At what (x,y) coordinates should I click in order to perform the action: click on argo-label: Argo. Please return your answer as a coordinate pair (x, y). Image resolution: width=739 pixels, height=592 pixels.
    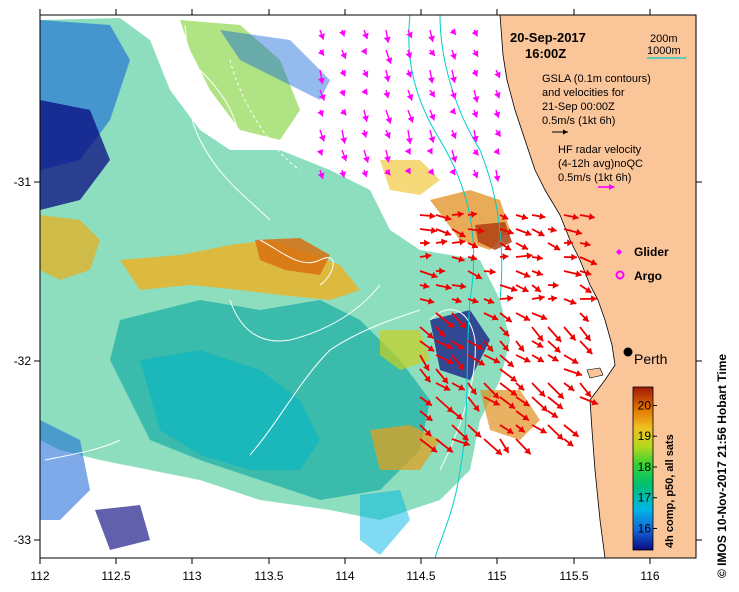
    Looking at the image, I should click on (648, 276).